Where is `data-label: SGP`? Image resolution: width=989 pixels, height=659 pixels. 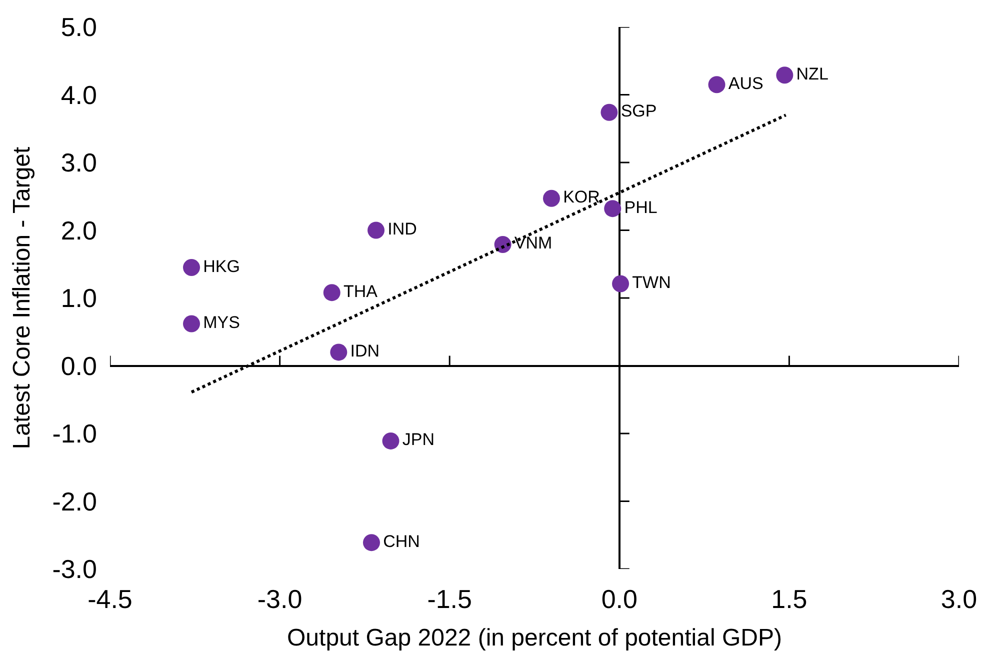
data-label: SGP is located at coordinates (638, 111).